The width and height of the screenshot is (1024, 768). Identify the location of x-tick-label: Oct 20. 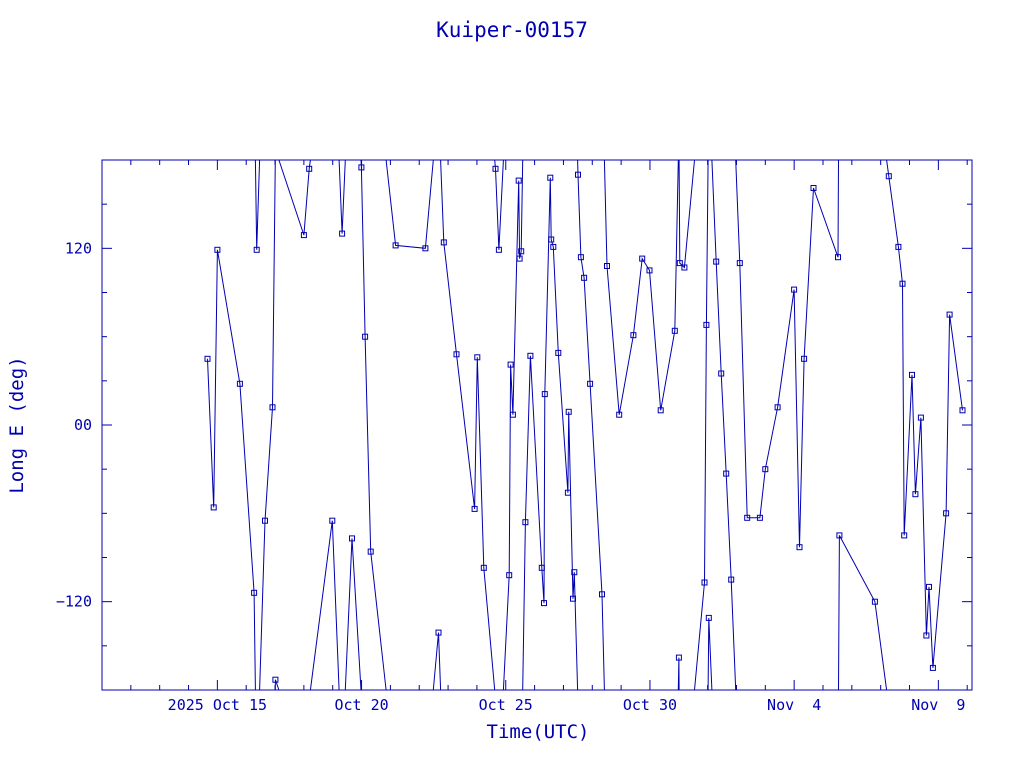
(361, 705).